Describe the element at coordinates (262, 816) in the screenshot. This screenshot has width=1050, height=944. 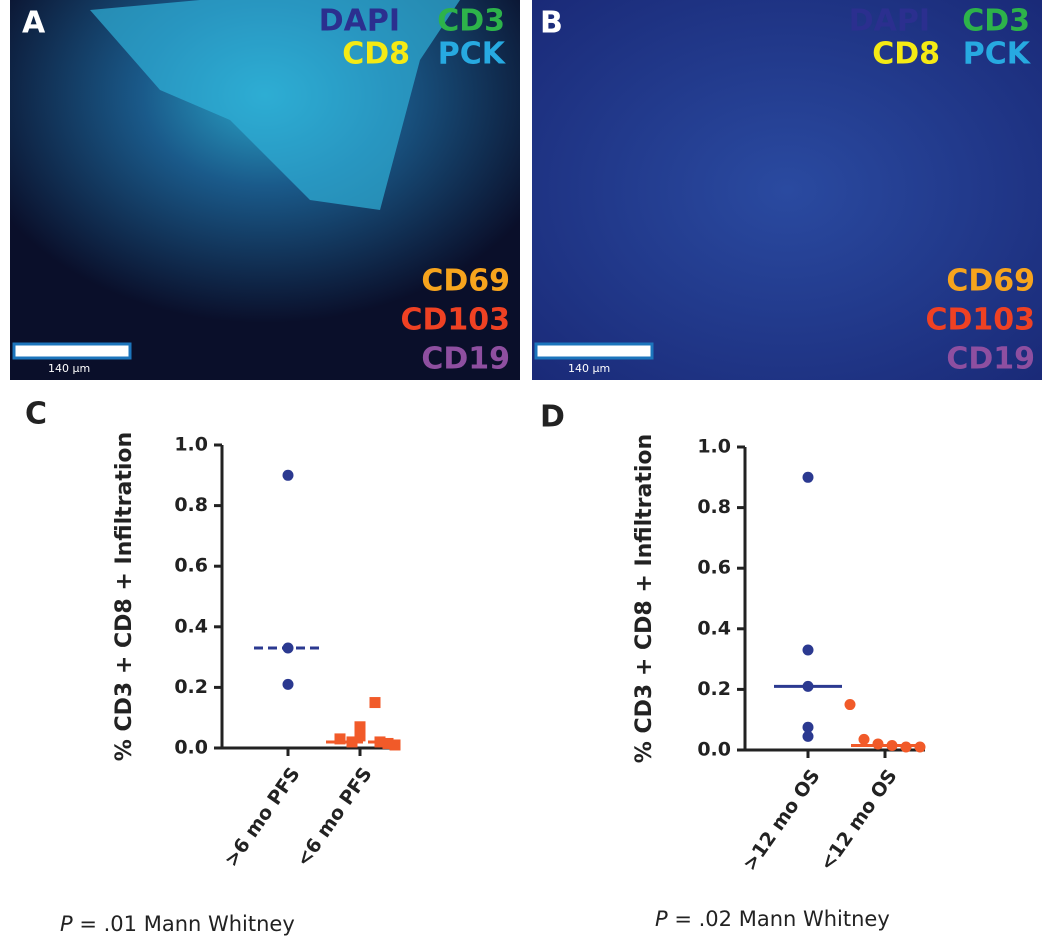
I see `x-tick-label: >6 mo PFS` at that location.